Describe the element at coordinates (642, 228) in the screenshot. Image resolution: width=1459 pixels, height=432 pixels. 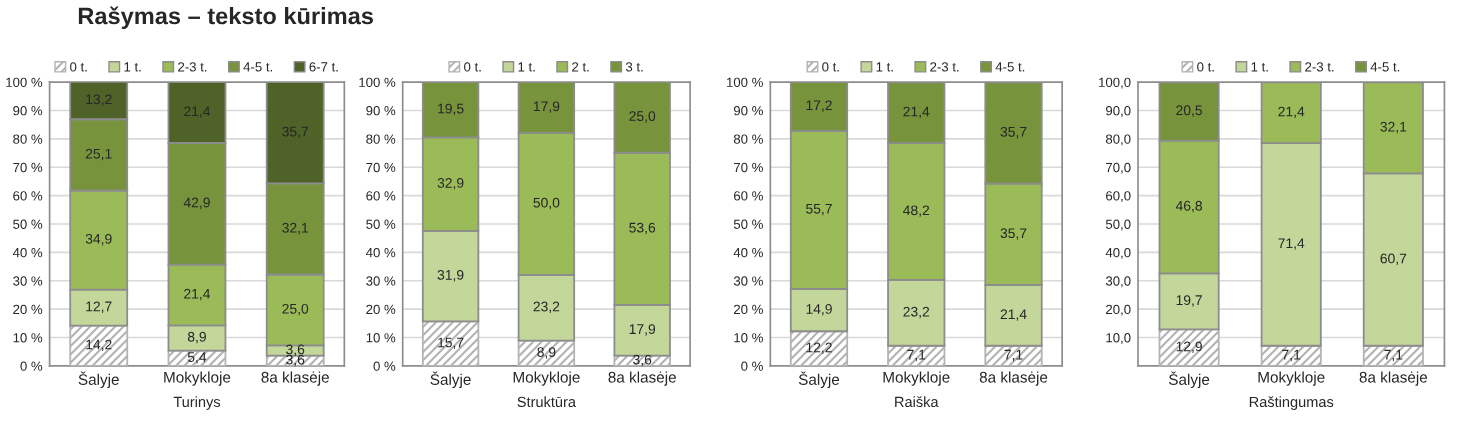
I see `data-label: 53,6` at that location.